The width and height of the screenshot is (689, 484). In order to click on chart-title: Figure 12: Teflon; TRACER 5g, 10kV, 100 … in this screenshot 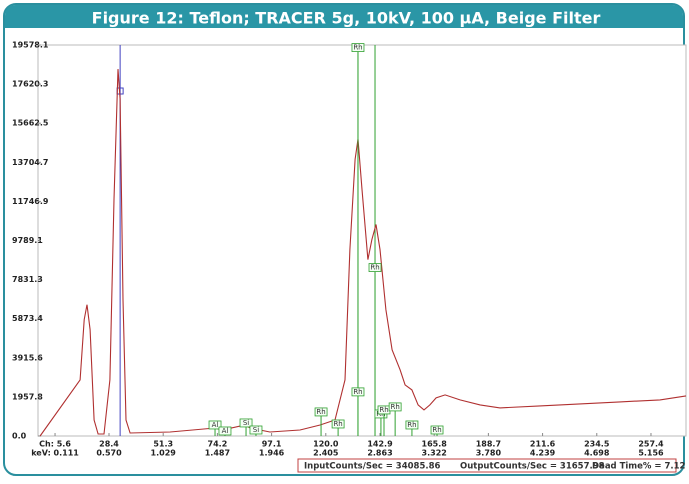, I will do `click(346, 18)`.